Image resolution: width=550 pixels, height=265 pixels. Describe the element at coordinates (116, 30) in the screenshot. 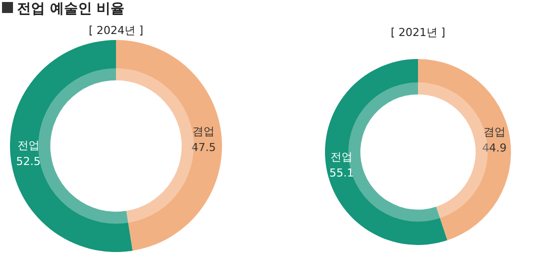

I see `chart-subtitle: [ 2024년 ]` at that location.